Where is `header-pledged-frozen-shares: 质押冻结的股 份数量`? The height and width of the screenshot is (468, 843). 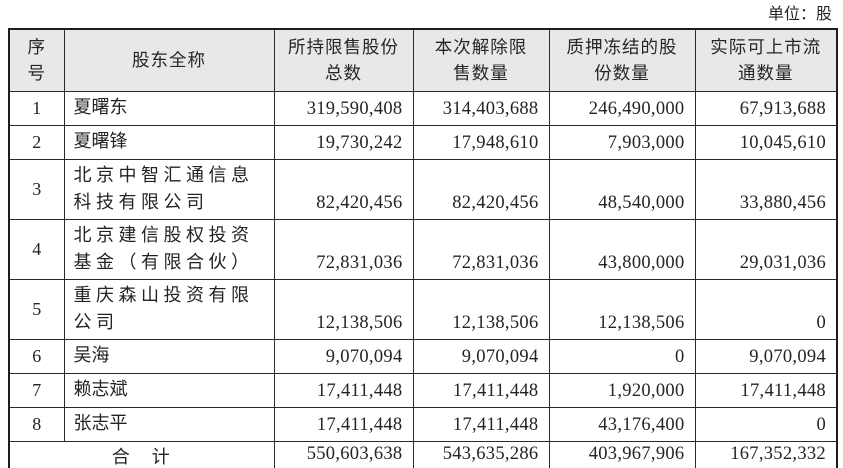 header-pledged-frozen-shares: 质押冻结的股 份数量 is located at coordinates (622, 60).